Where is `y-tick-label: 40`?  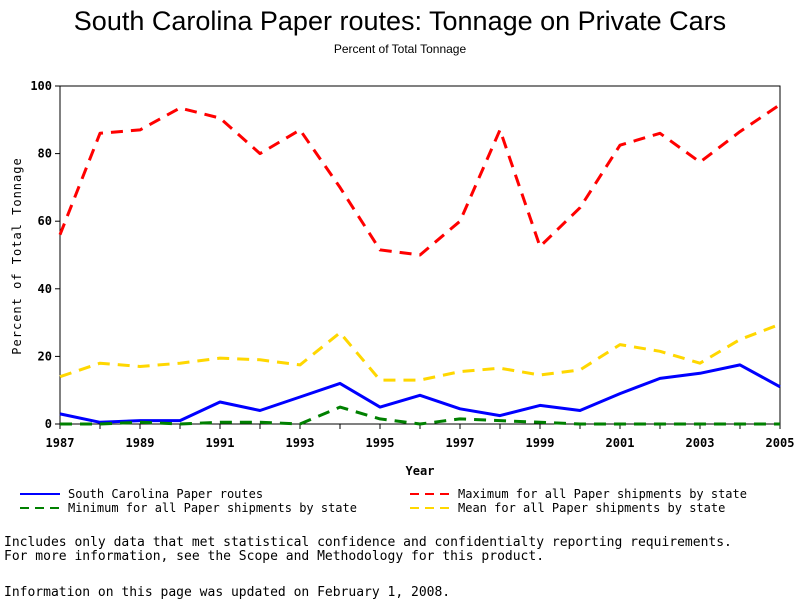
y-tick-label: 40 is located at coordinates (45, 289).